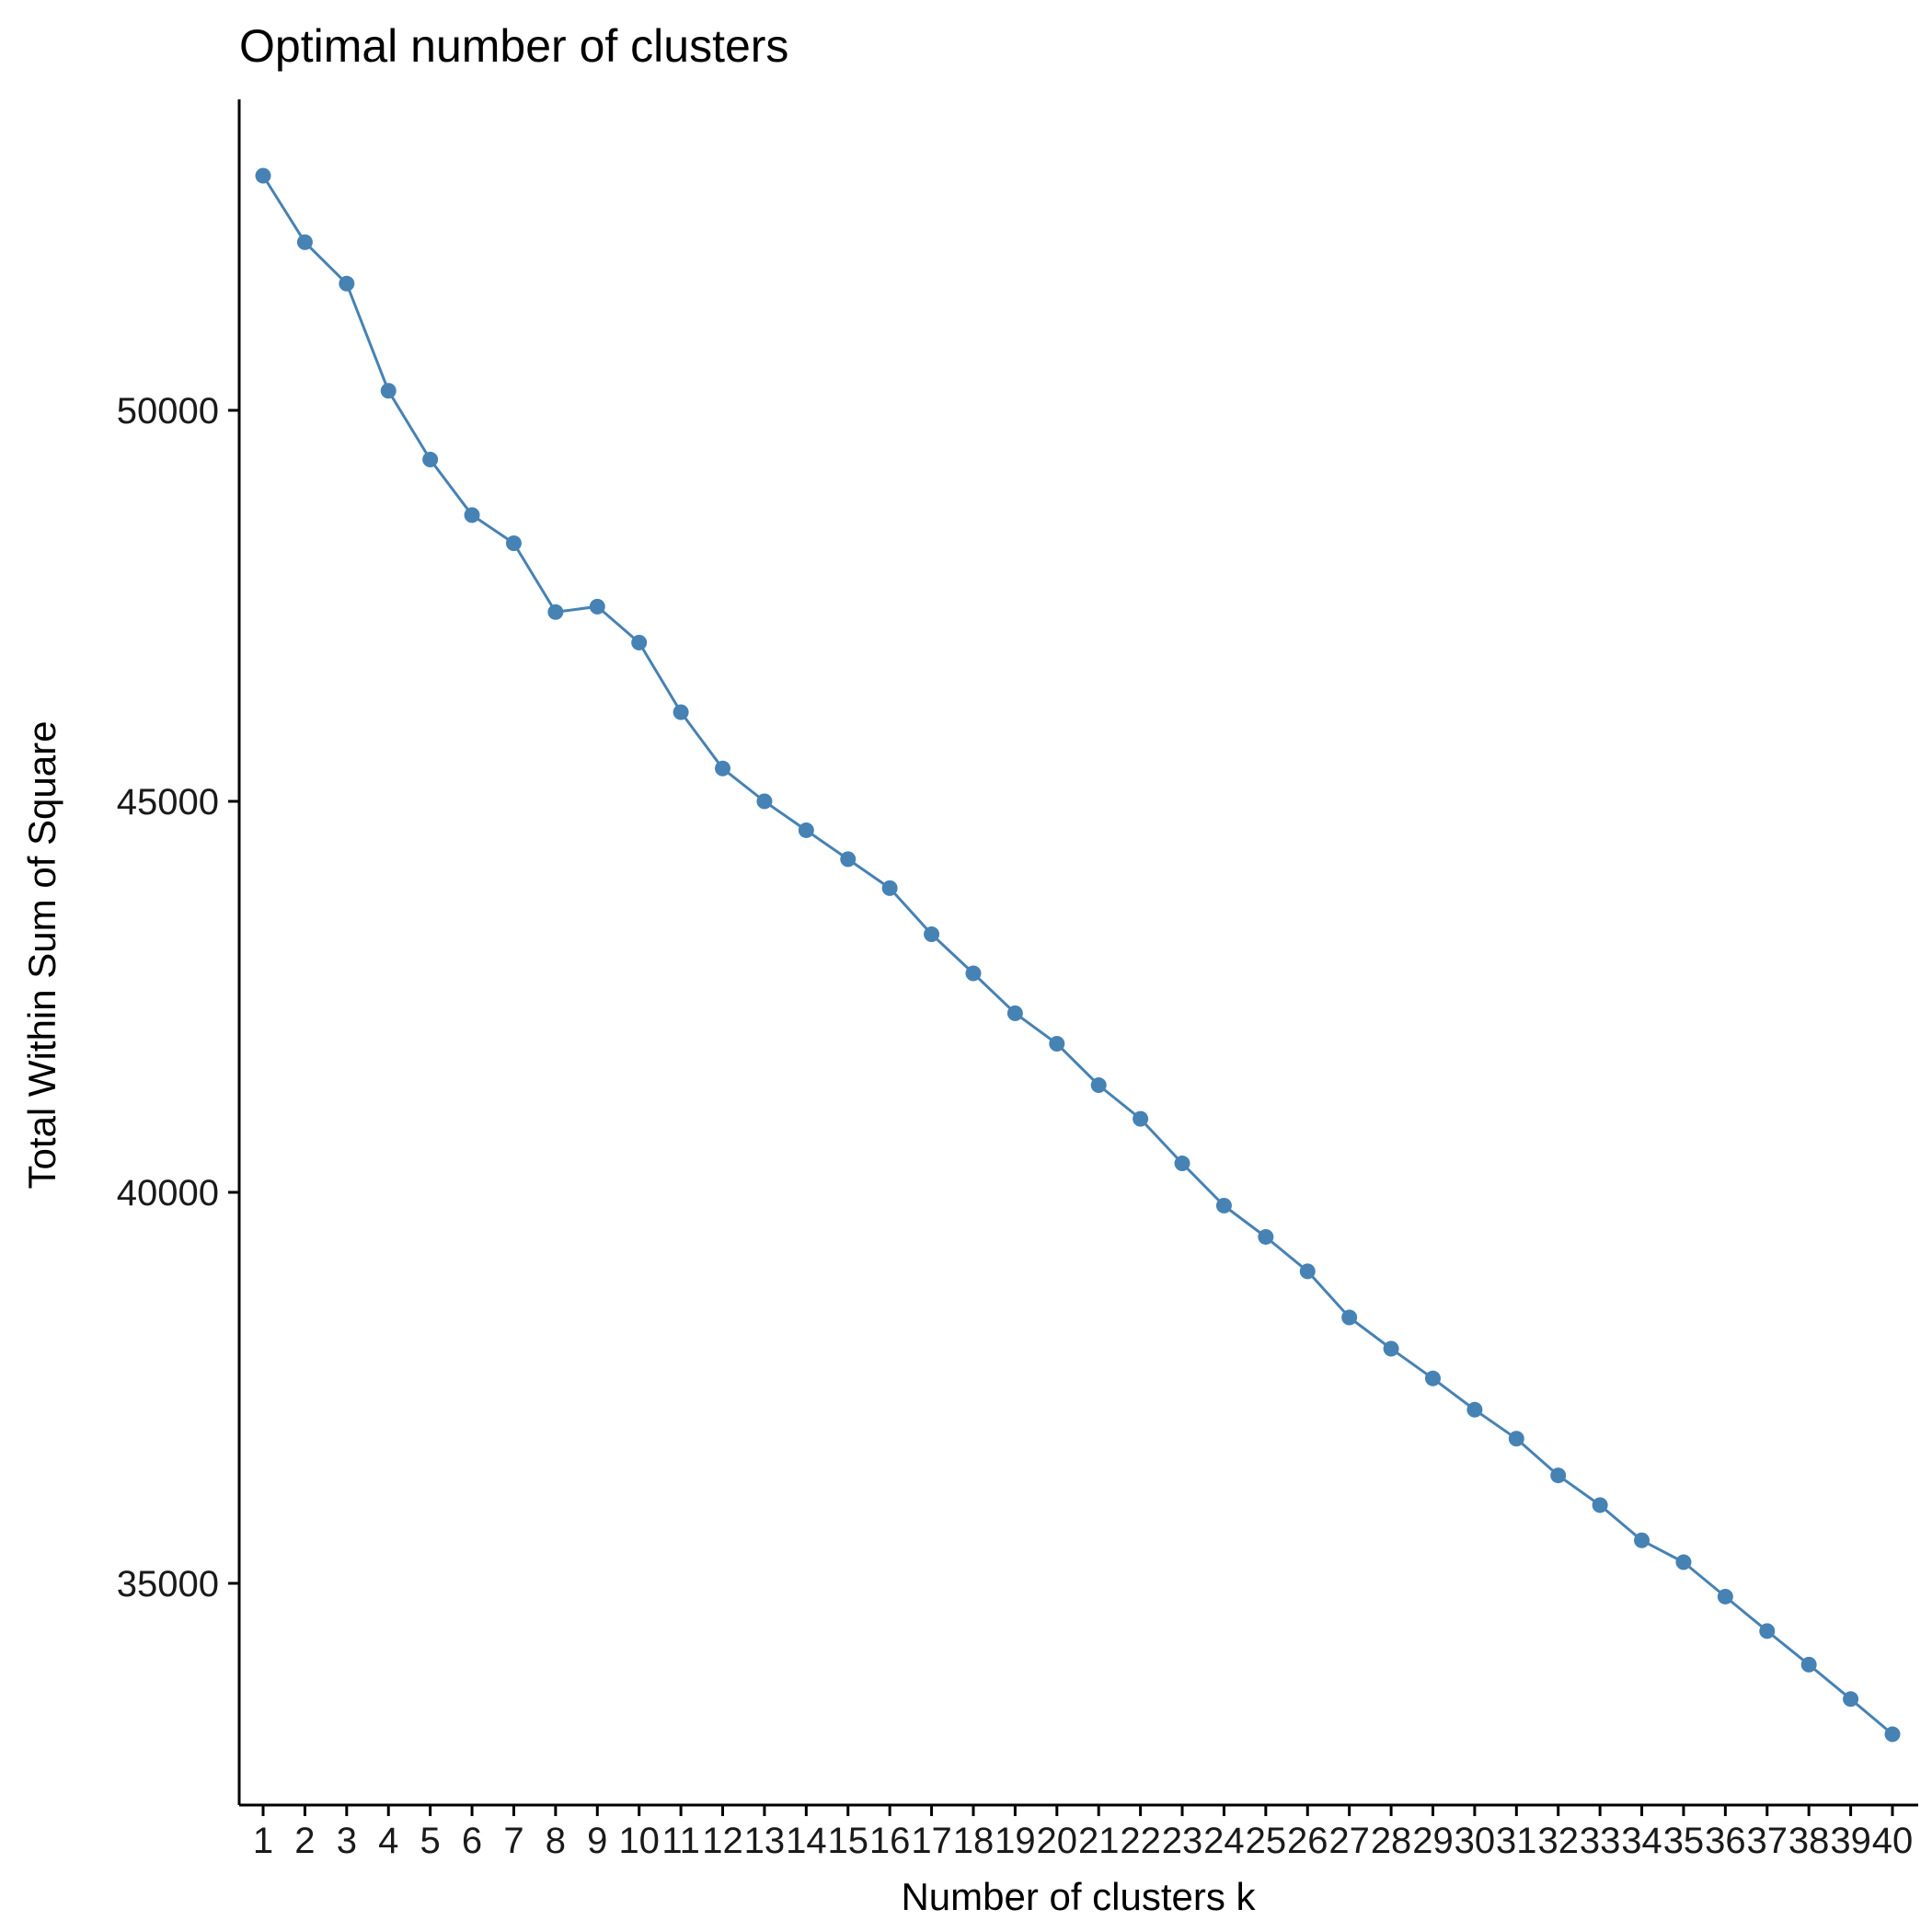 The height and width of the screenshot is (1932, 1932). What do you see at coordinates (430, 1841) in the screenshot?
I see `x-tick-label: 5` at bounding box center [430, 1841].